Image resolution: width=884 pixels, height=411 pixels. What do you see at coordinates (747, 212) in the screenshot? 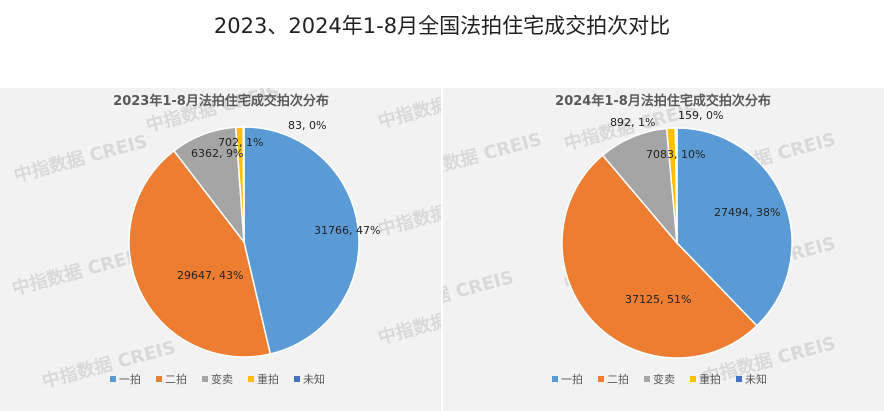
I see `data-label-一拍: 27494, 38%` at bounding box center [747, 212].